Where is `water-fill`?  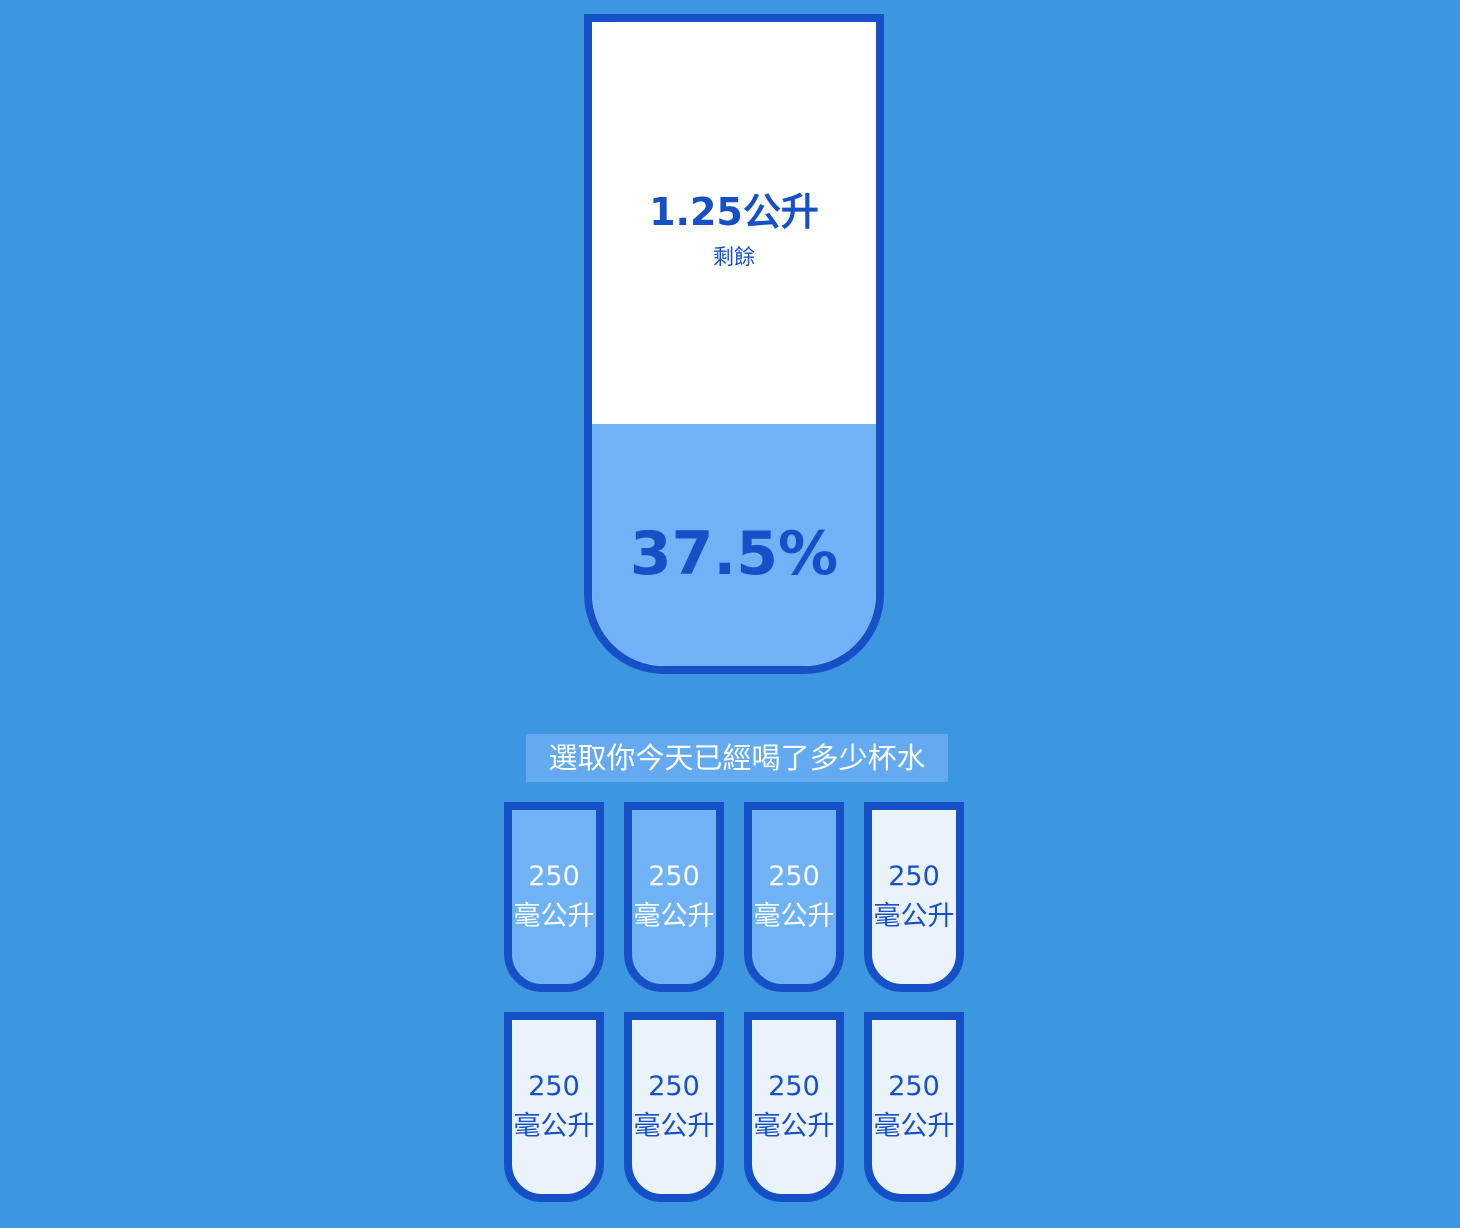
water-fill is located at coordinates (734, 545).